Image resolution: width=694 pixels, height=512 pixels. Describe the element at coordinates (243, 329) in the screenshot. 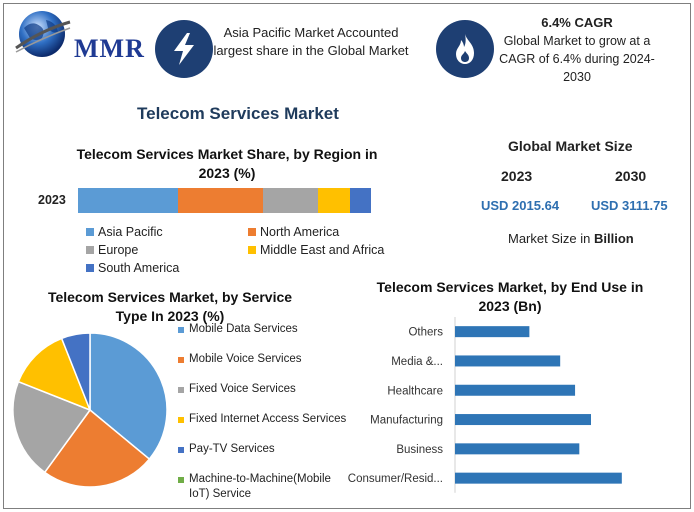

I see `legend-label: Mobile Data Services` at that location.